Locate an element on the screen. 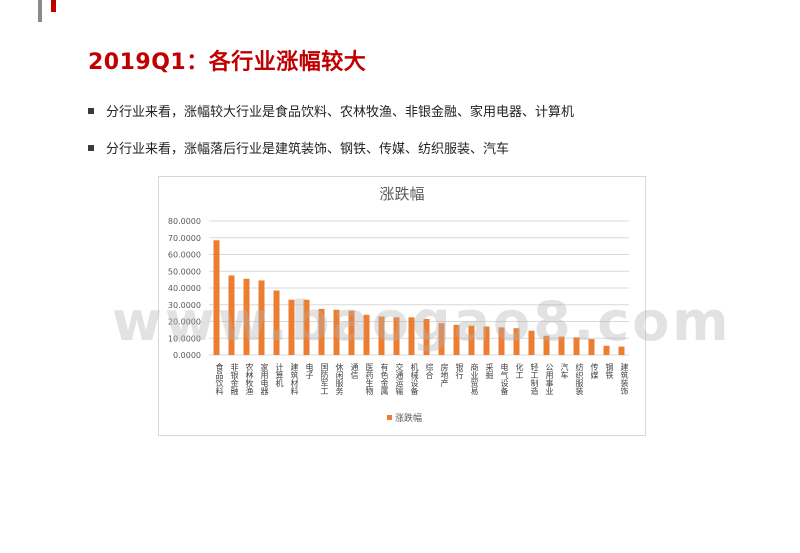 The image size is (800, 553). bullet-text-1: 分行业来看，涨幅较大行业是食品饮料、农林牧渔、非银金融、家用电器、计算机 is located at coordinates (340, 112).